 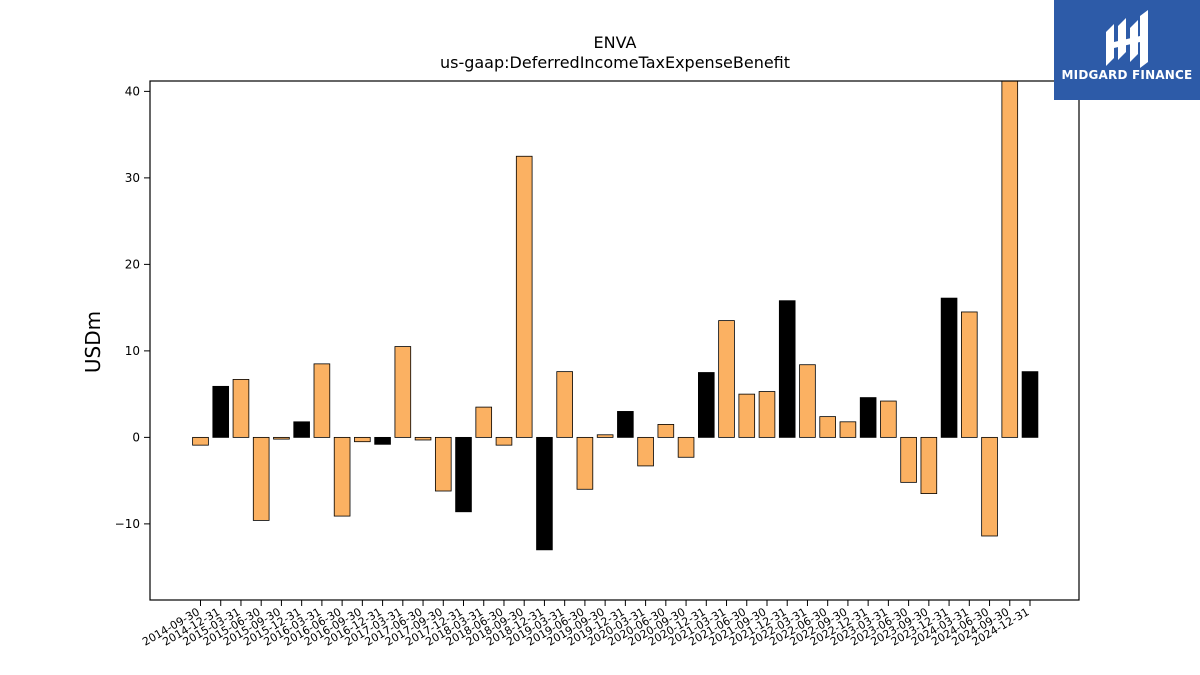 I want to click on y-tick-label: −10, so click(x=127, y=524).